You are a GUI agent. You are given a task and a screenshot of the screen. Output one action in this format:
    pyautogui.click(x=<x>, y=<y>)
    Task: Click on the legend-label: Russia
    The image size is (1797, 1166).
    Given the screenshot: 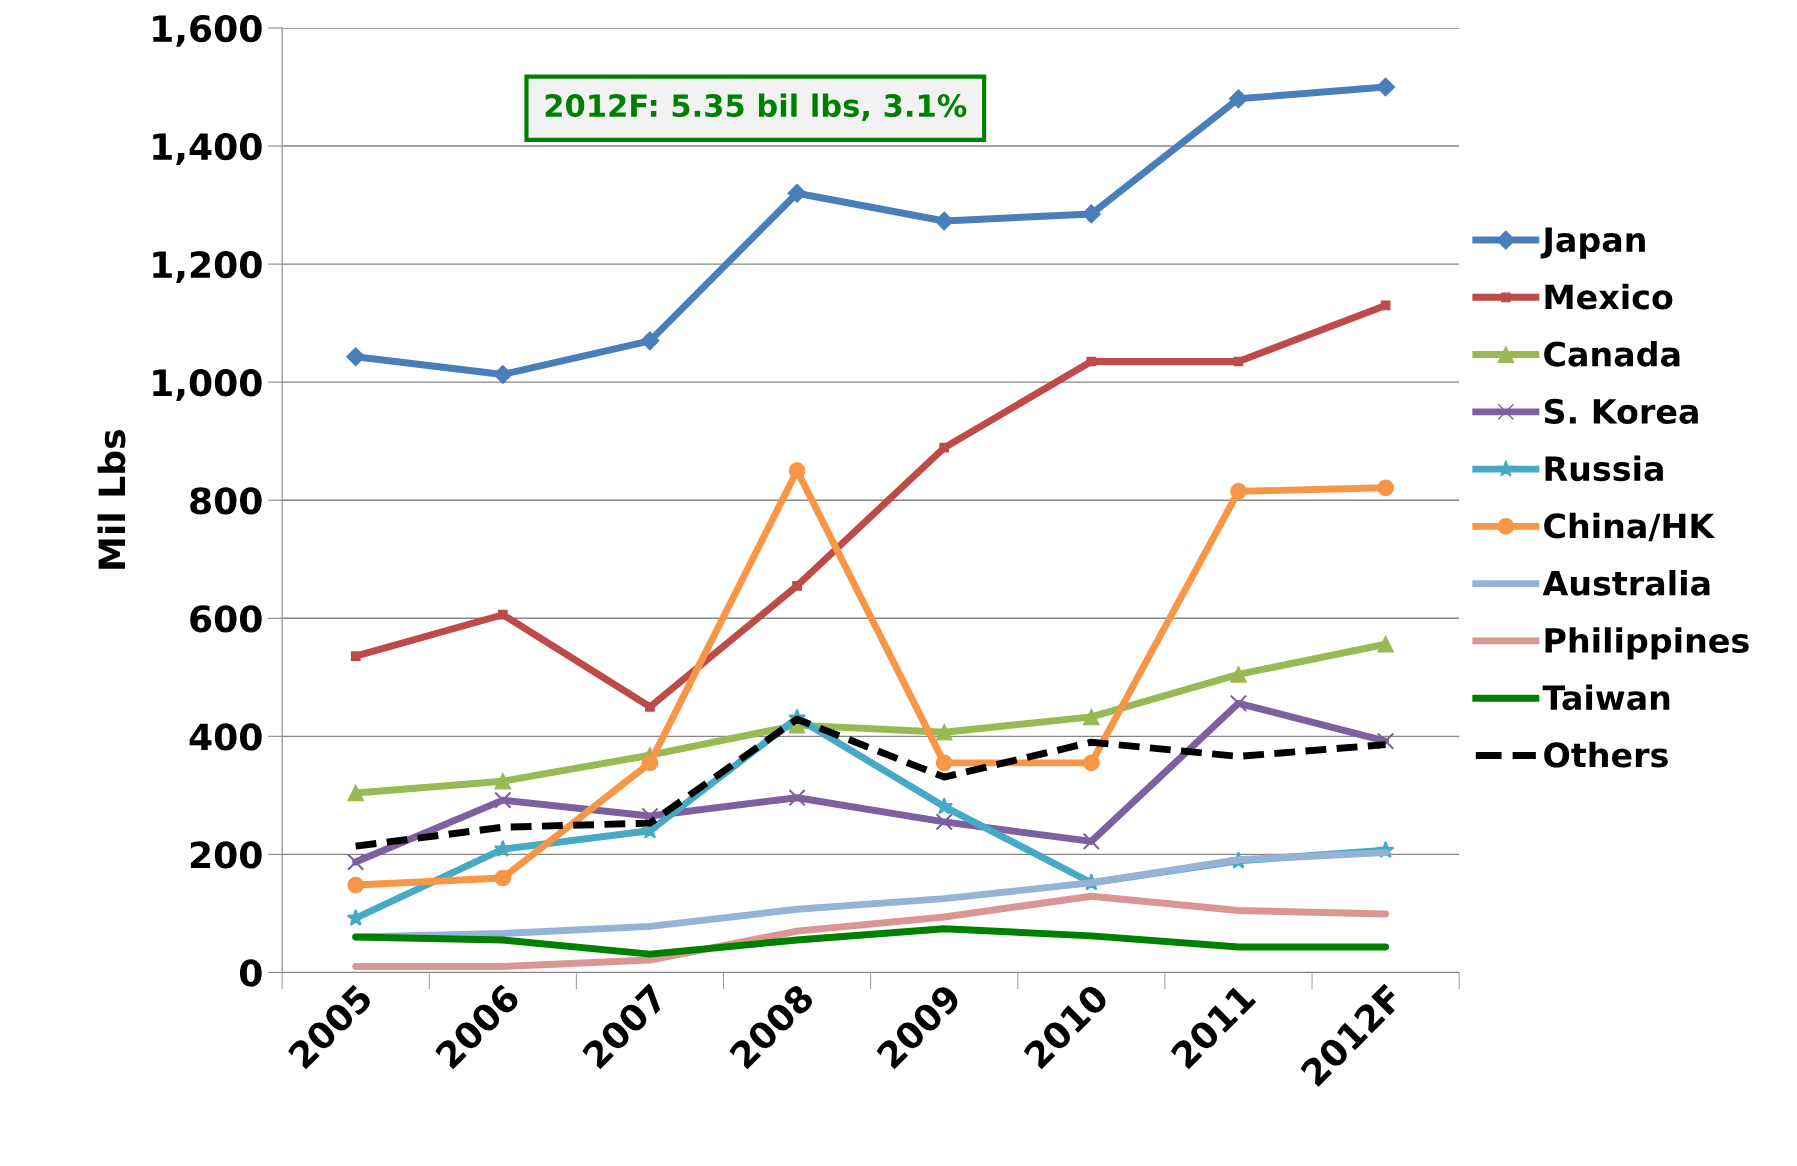 What is the action you would take?
    pyautogui.click(x=1604, y=468)
    